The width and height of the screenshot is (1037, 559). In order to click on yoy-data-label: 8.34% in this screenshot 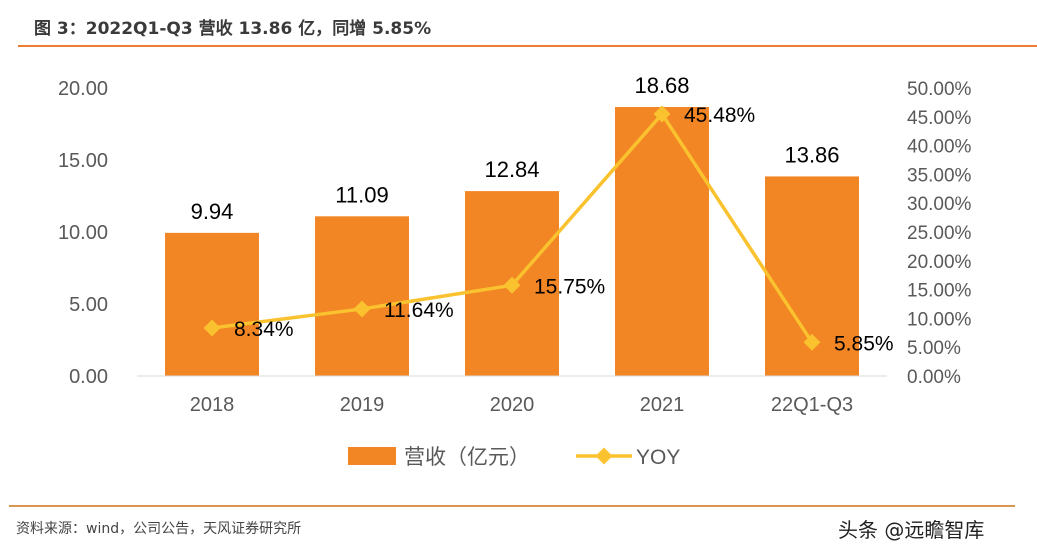, I will do `click(264, 329)`.